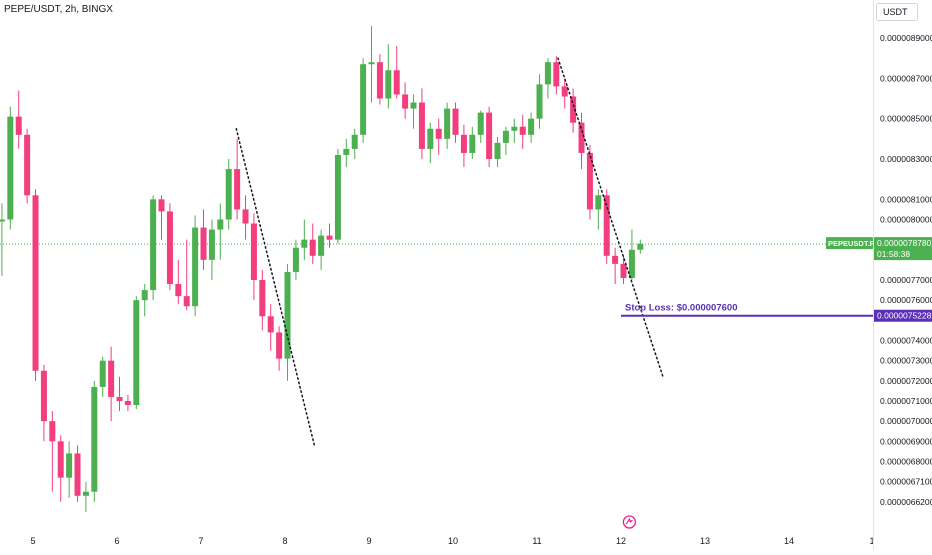  Describe the element at coordinates (705, 541) in the screenshot. I see `x-tick-label: 13` at that location.